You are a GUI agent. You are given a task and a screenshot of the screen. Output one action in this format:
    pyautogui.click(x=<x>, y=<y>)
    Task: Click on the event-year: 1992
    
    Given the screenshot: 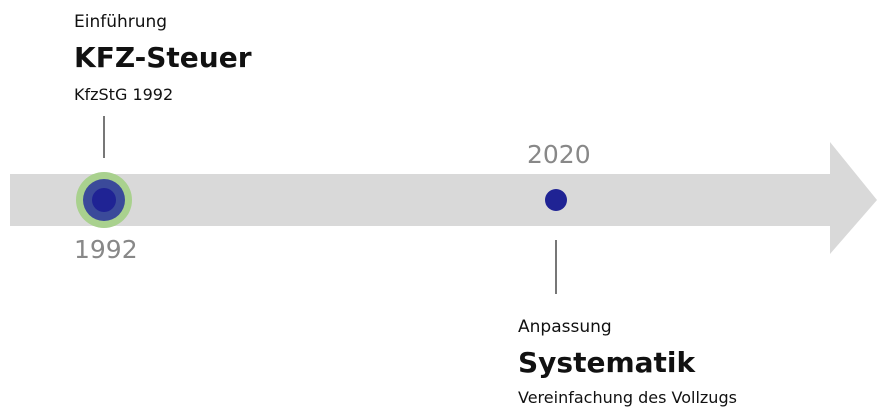 What is the action you would take?
    pyautogui.click(x=106, y=249)
    